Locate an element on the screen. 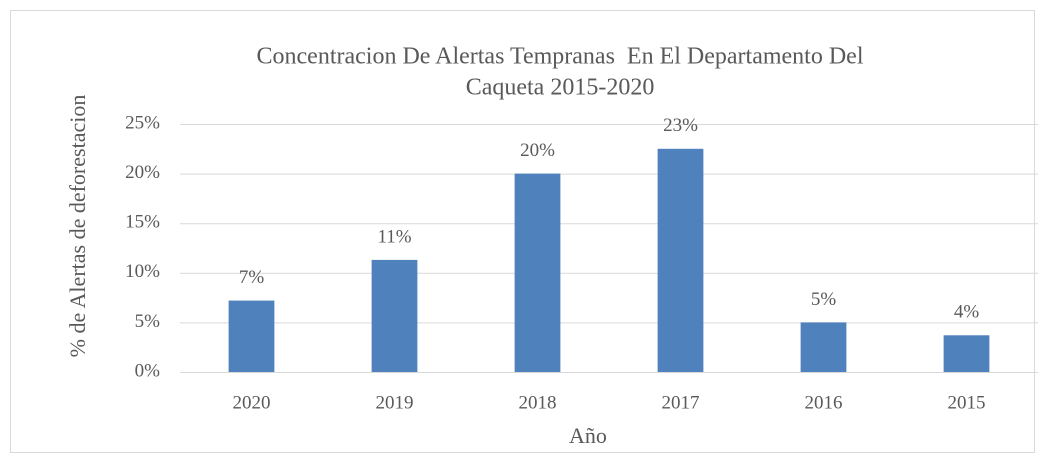  y-tick-label: 25% is located at coordinates (142, 122).